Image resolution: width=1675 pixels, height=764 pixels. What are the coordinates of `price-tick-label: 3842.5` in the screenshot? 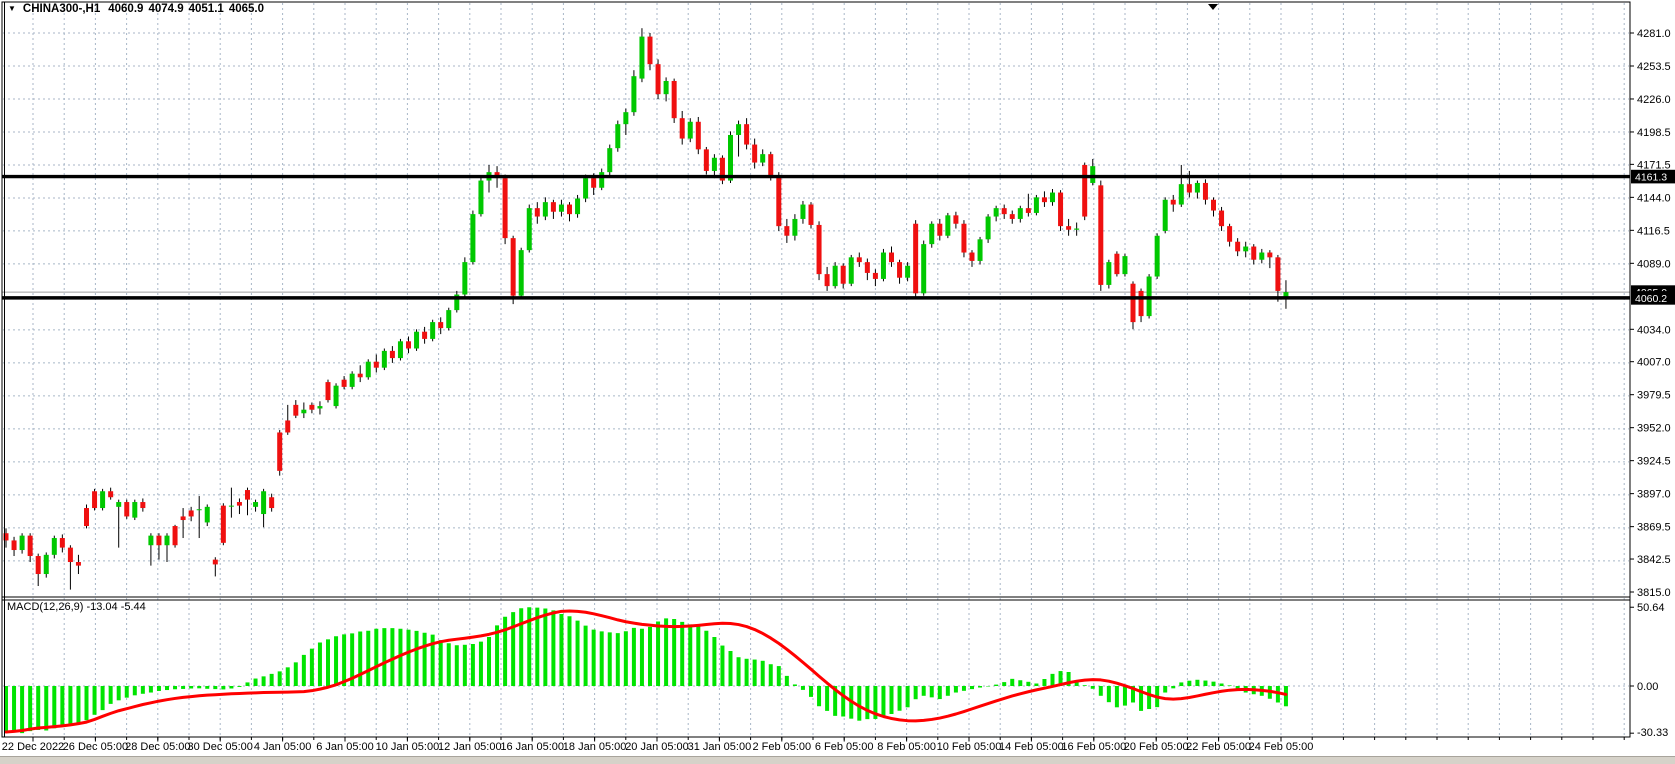 It's located at (1654, 560).